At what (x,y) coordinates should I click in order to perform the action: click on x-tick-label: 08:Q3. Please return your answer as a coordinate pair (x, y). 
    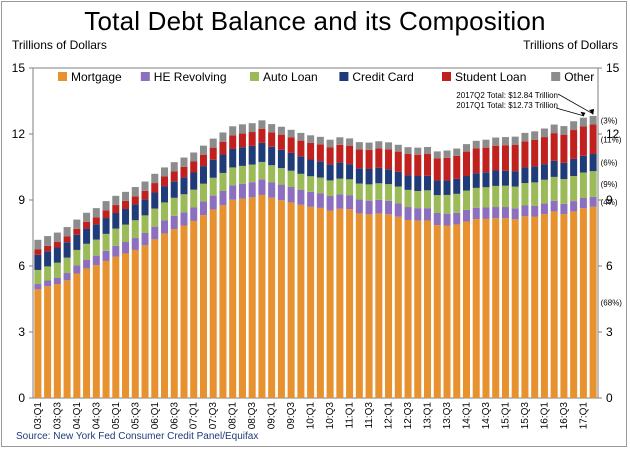
    Looking at the image, I should click on (252, 416).